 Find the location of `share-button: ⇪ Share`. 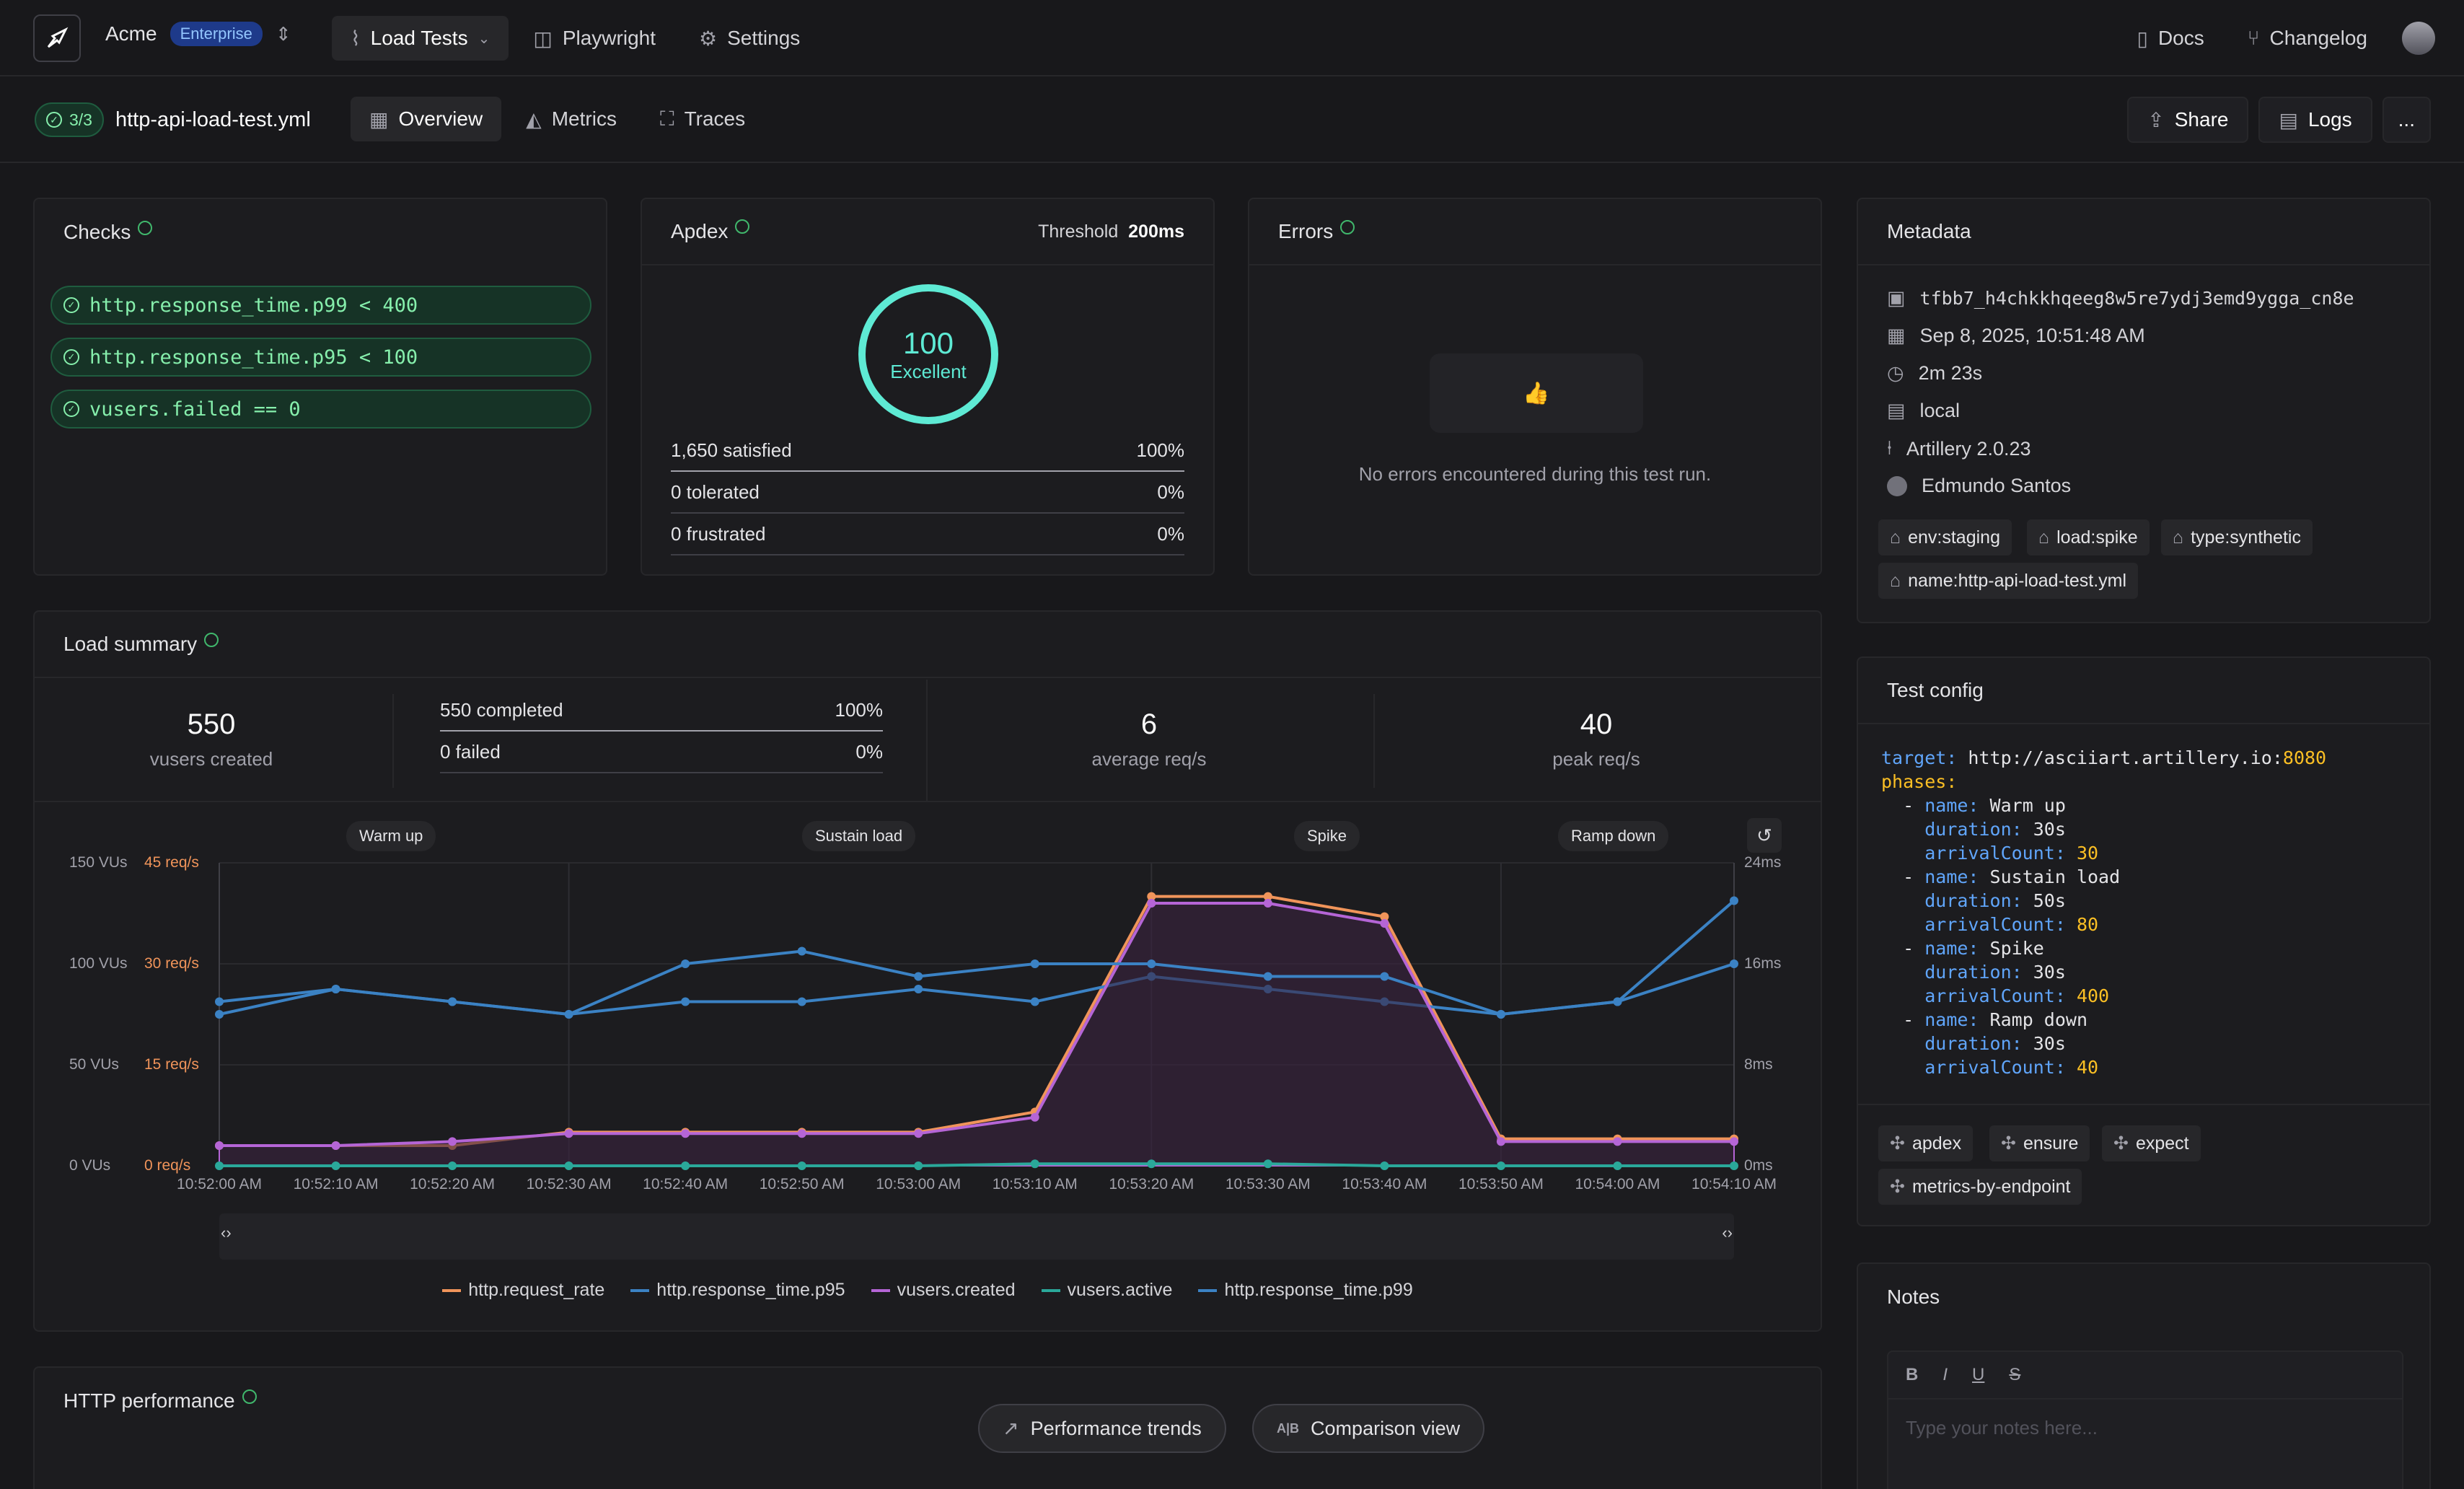

share-button: ⇪ Share is located at coordinates (2188, 120).